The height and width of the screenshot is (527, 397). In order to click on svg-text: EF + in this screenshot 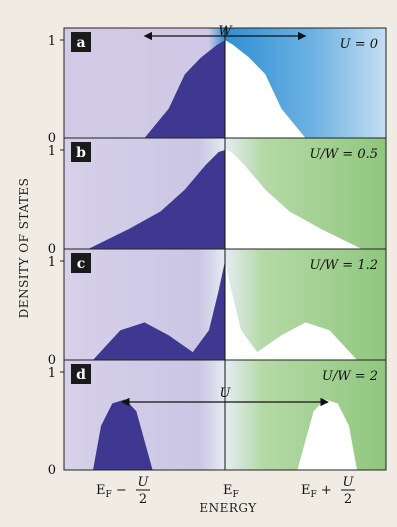, I will do `click(316, 491)`.